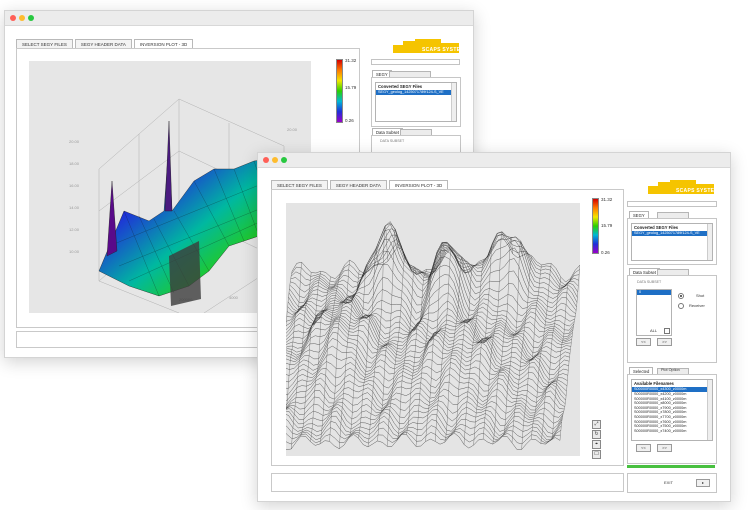 This screenshot has width=750, height=510. What do you see at coordinates (664, 342) in the screenshot?
I see `subset-next-button: >>` at bounding box center [664, 342].